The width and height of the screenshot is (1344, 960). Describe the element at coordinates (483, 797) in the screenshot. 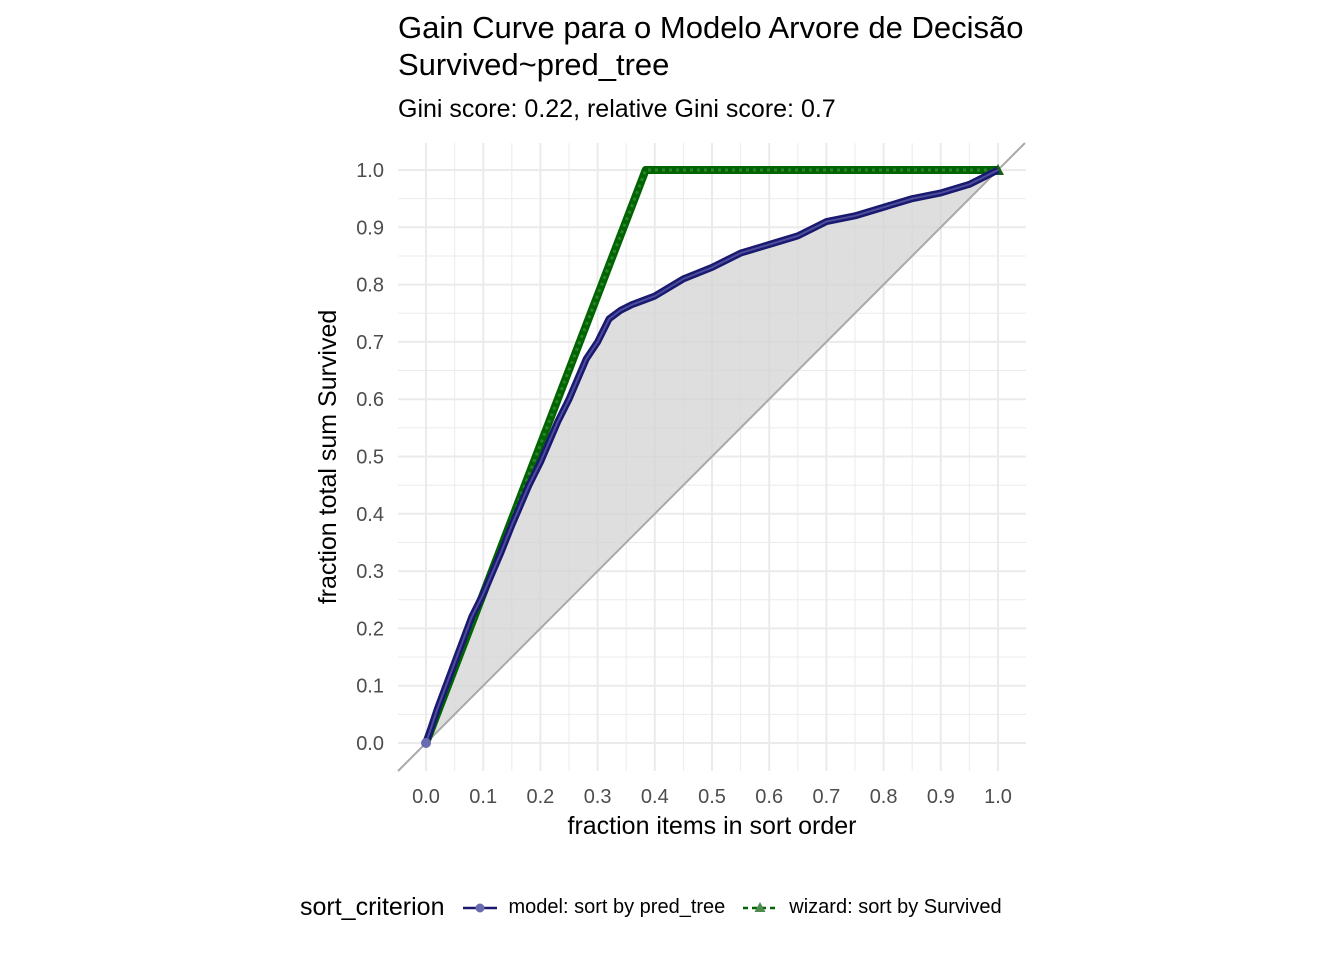

I see `x-tick-label: 0.1` at that location.